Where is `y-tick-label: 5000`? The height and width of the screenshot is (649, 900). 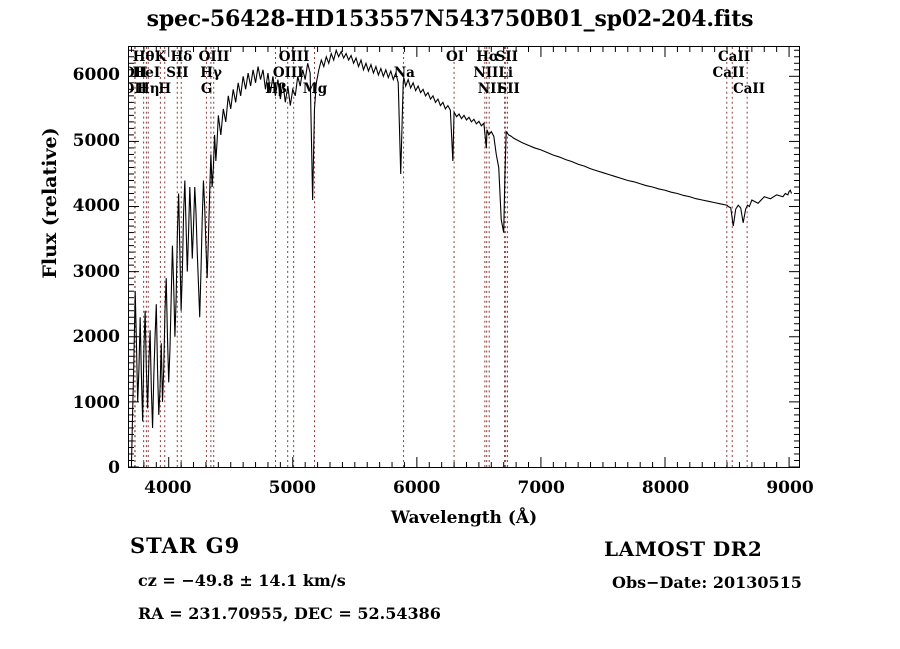
y-tick-label: 5000 is located at coordinates (96, 140).